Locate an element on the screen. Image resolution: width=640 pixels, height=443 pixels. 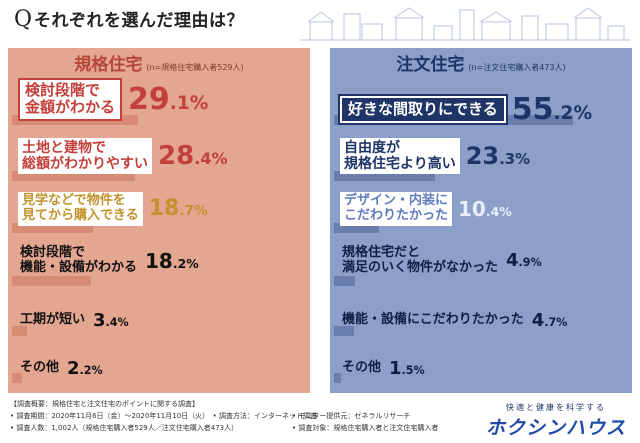
item-chumon-2: デザイン・内装に こだわりたかった 10.4% is located at coordinates (426, 209).